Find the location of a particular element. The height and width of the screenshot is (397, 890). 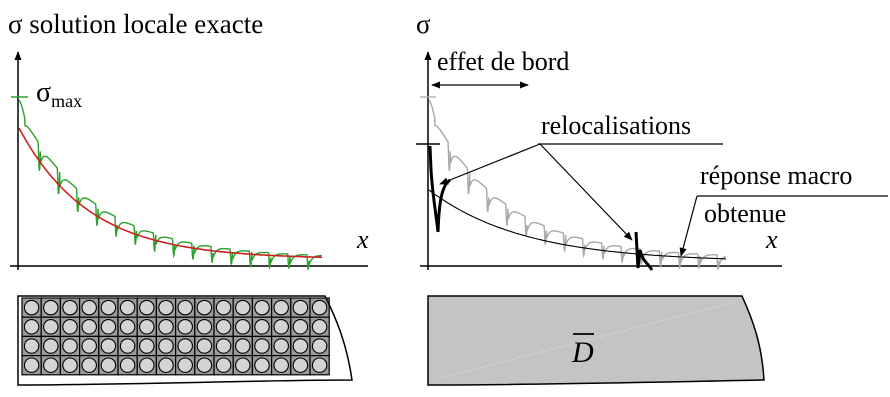

left-local-curve is located at coordinates (170, 185).